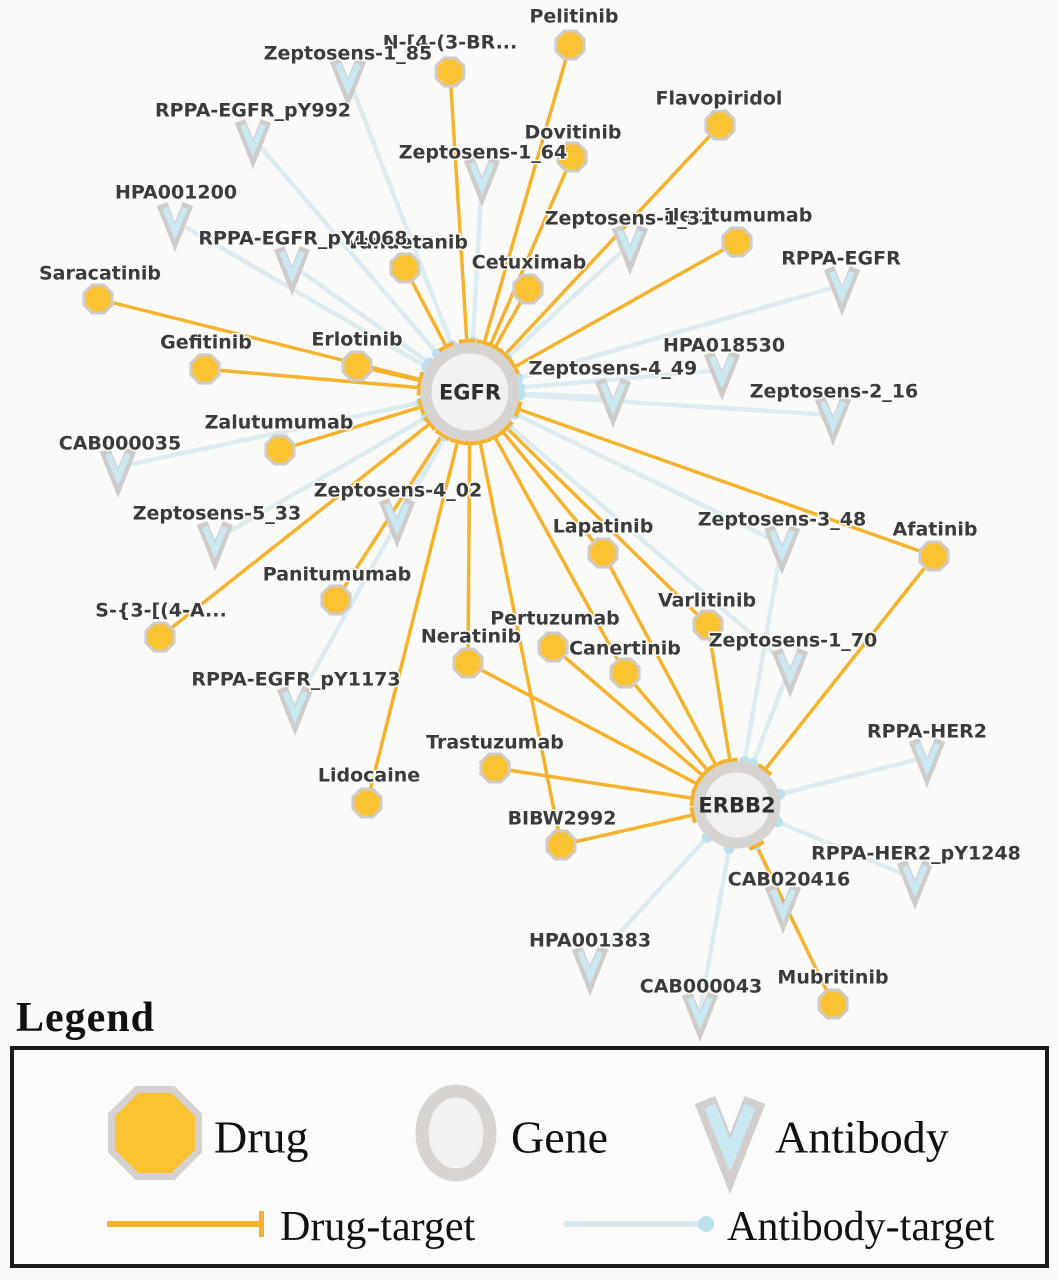 Image resolution: width=1059 pixels, height=1280 pixels. What do you see at coordinates (468, 663) in the screenshot?
I see `drug-node-neratinib` at bounding box center [468, 663].